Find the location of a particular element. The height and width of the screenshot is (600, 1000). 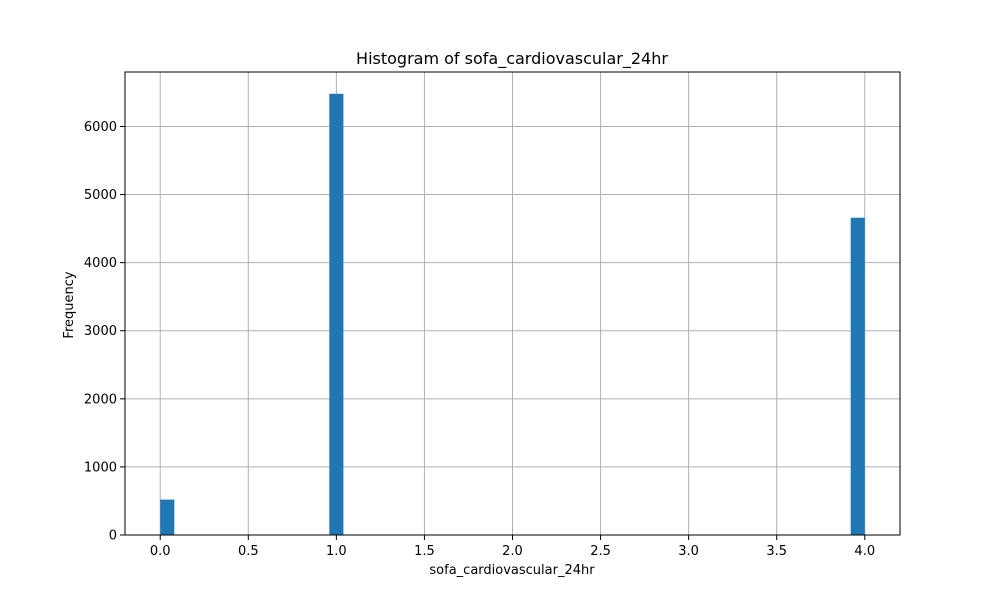

y-tick-label: 1000 is located at coordinates (100, 467).